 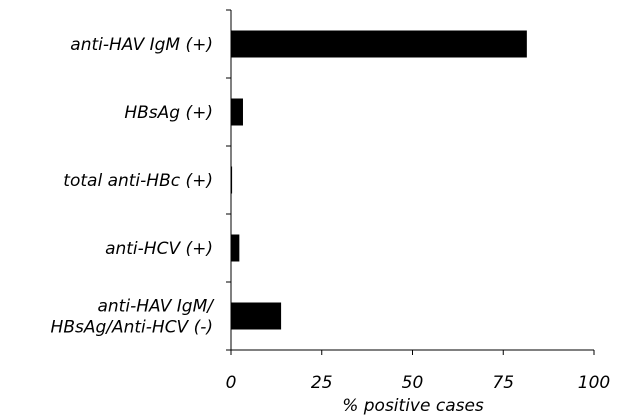 I want to click on x-tick-label: 25, so click(x=322, y=383).